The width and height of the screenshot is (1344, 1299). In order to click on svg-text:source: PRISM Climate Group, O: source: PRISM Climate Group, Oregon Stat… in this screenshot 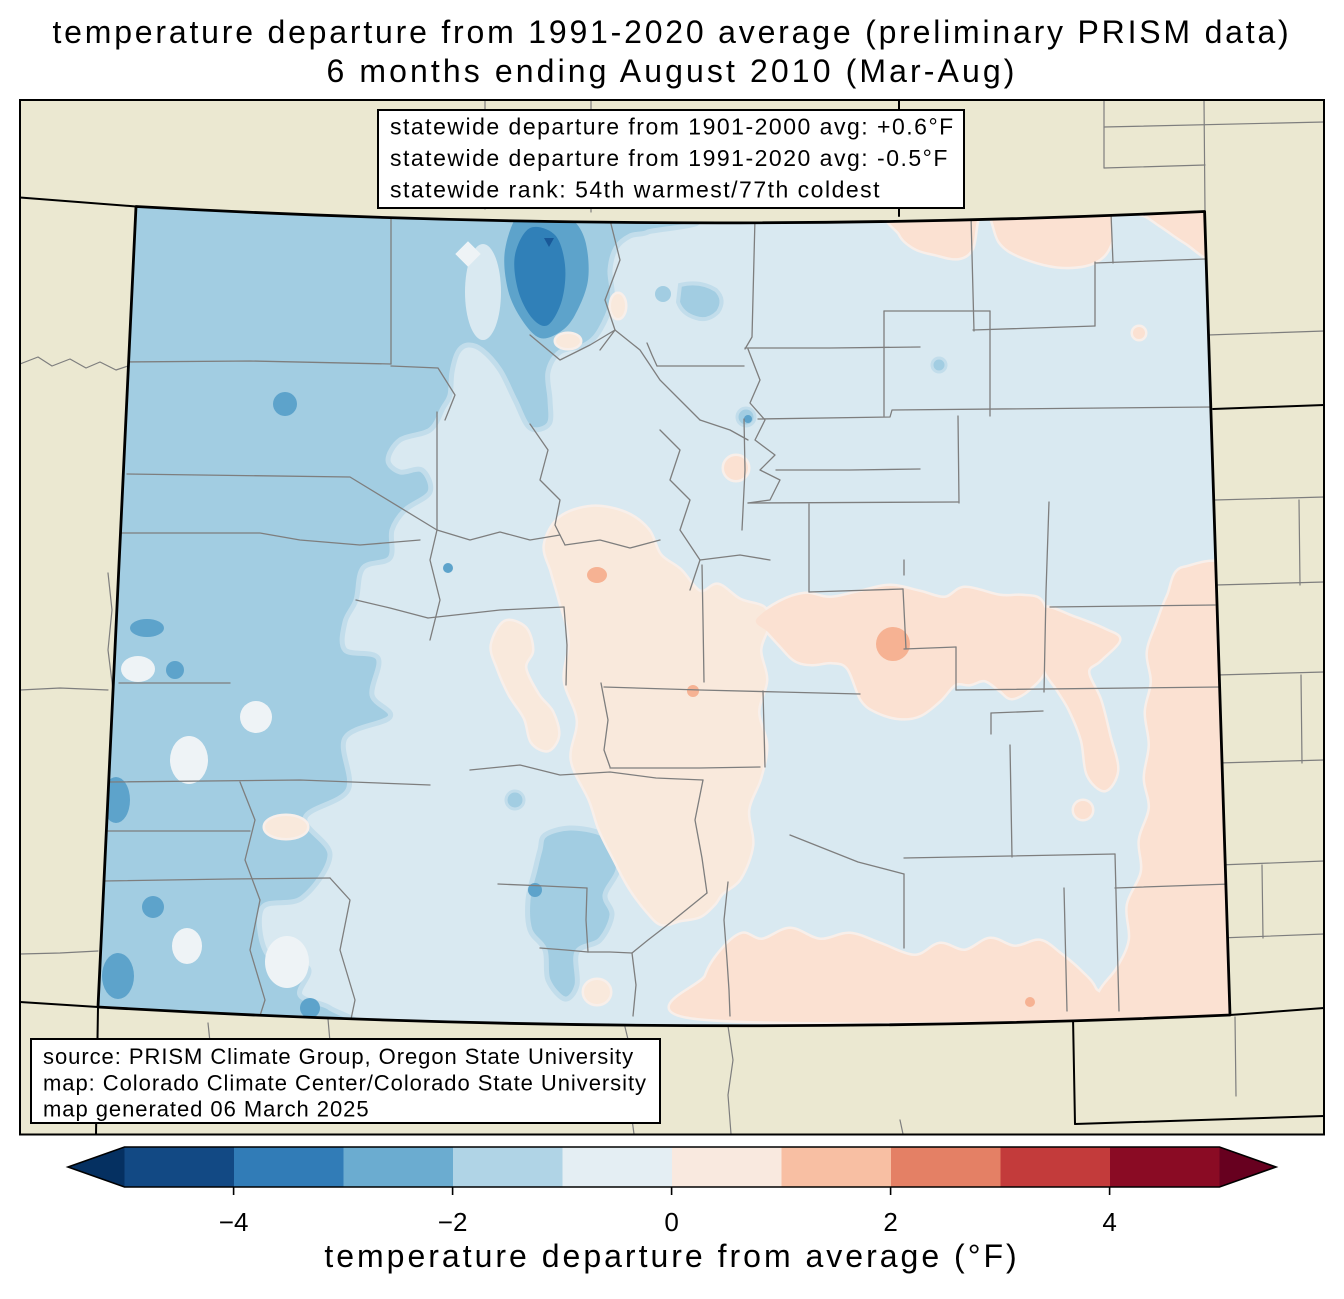, I will do `click(338, 1056)`.